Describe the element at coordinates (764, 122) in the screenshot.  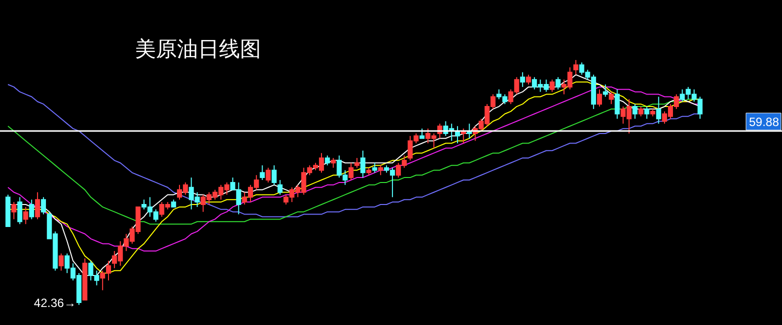
I see `text: 59.88` at that location.